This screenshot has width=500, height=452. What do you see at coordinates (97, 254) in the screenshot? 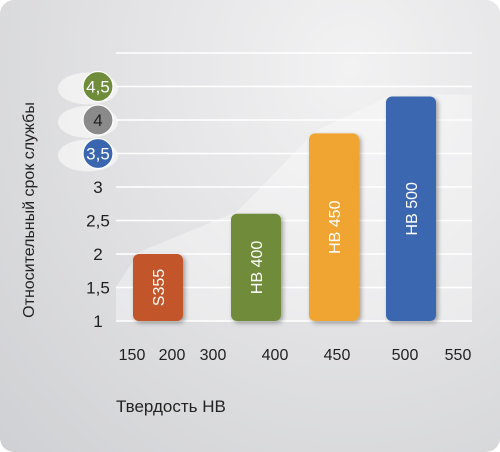
I see `y-tick-label: 2` at bounding box center [97, 254].